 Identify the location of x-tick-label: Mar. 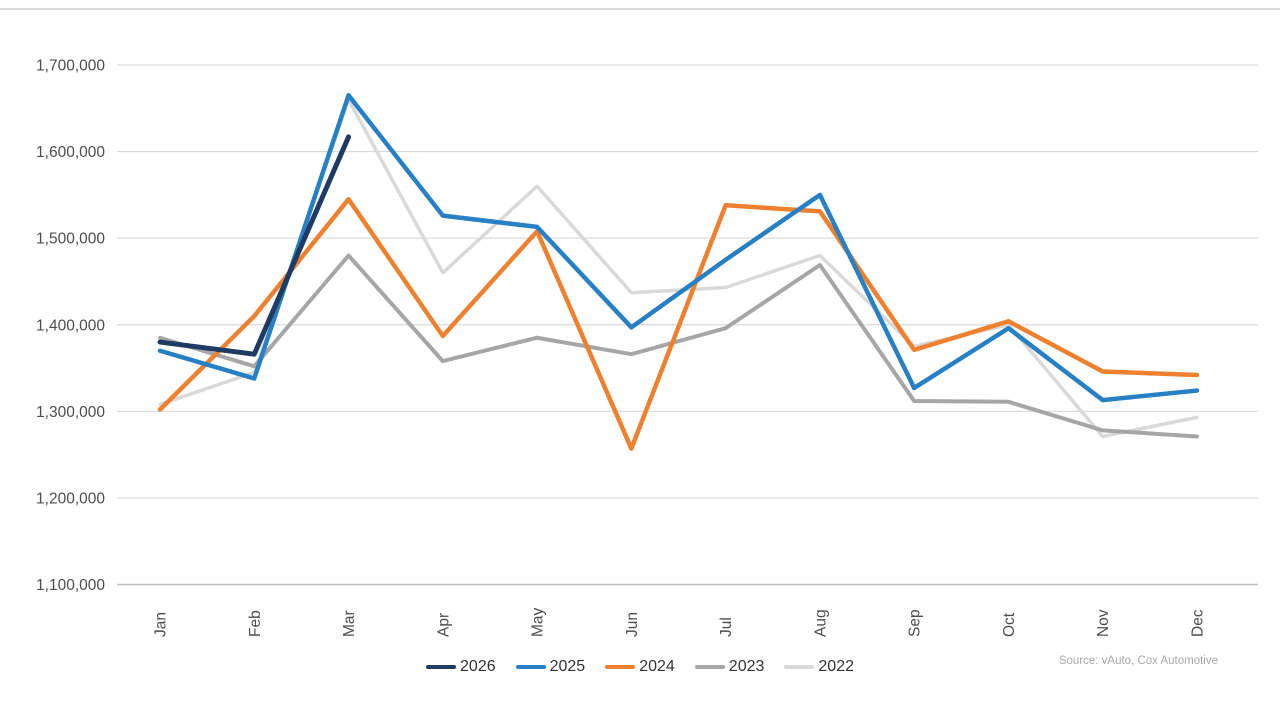
(349, 623).